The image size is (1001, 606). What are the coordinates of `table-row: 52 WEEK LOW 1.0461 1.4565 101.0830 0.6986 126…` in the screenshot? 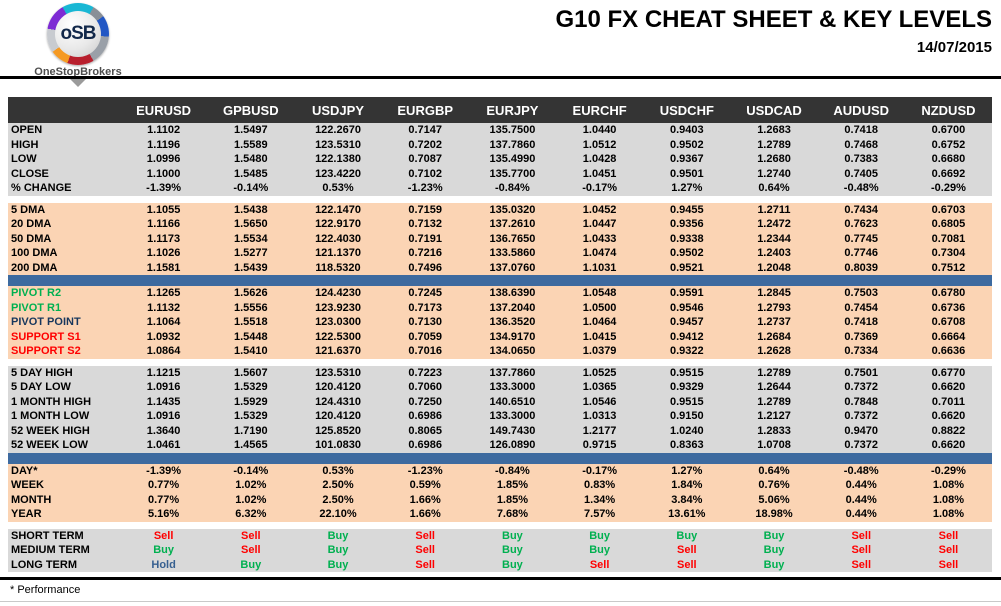 It's located at (500, 445).